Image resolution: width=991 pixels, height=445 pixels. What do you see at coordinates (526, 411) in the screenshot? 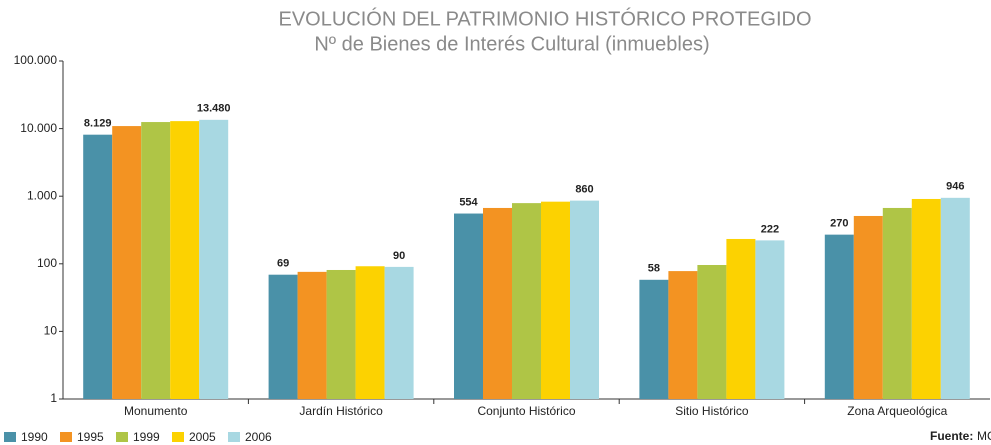
I see `x-tick-label: Conjunto Histórico` at bounding box center [526, 411].